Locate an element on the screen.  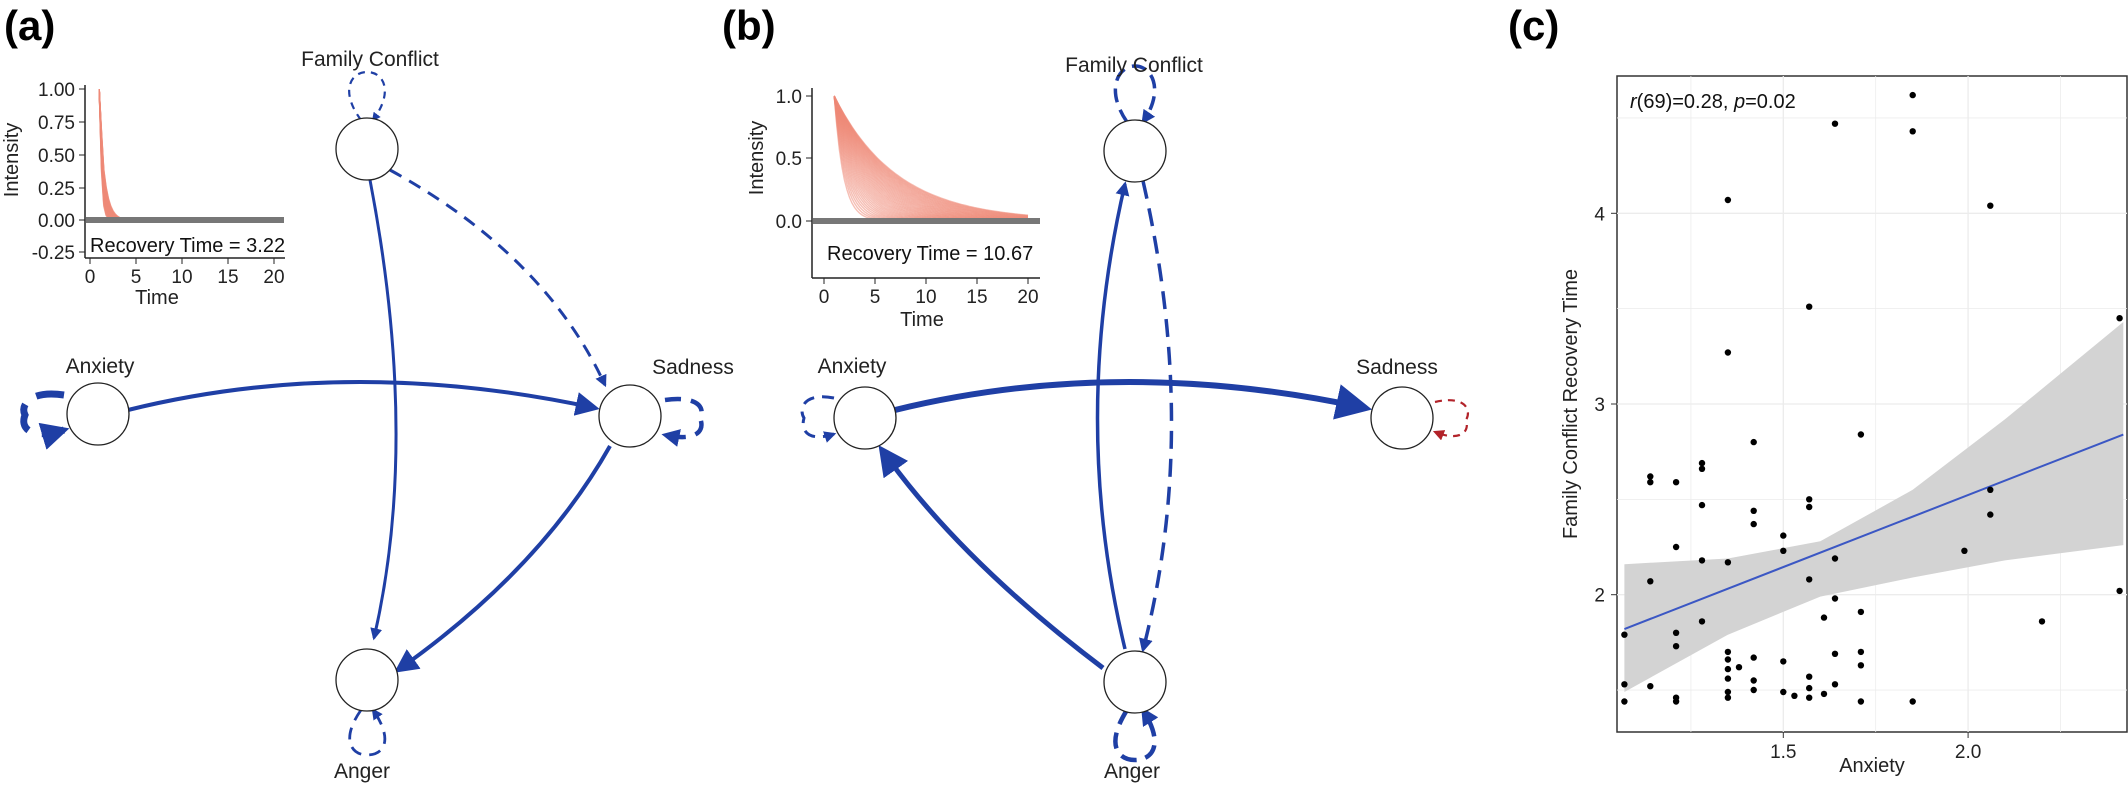
inset-a-xtick-1: 0 is located at coordinates (90, 277).